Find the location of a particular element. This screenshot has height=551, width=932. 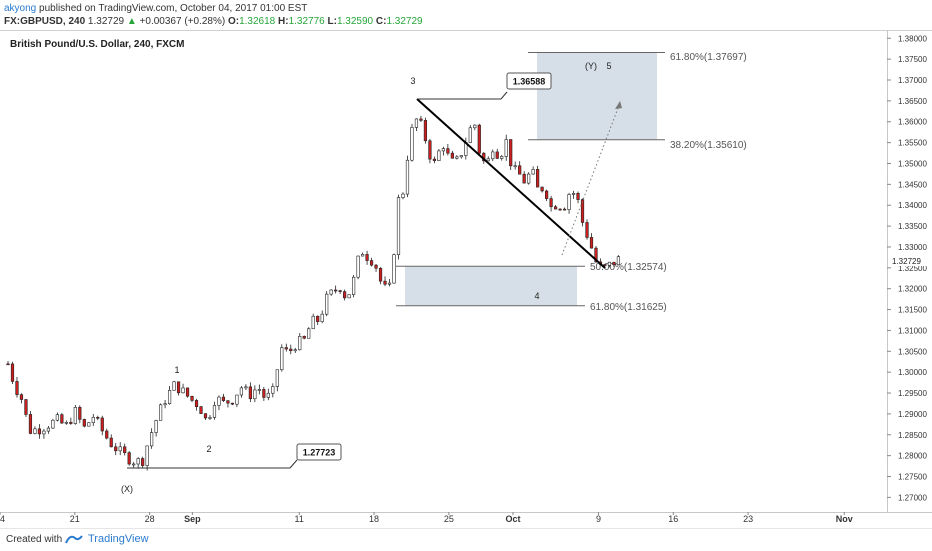

low-callout-box is located at coordinates (319, 452).